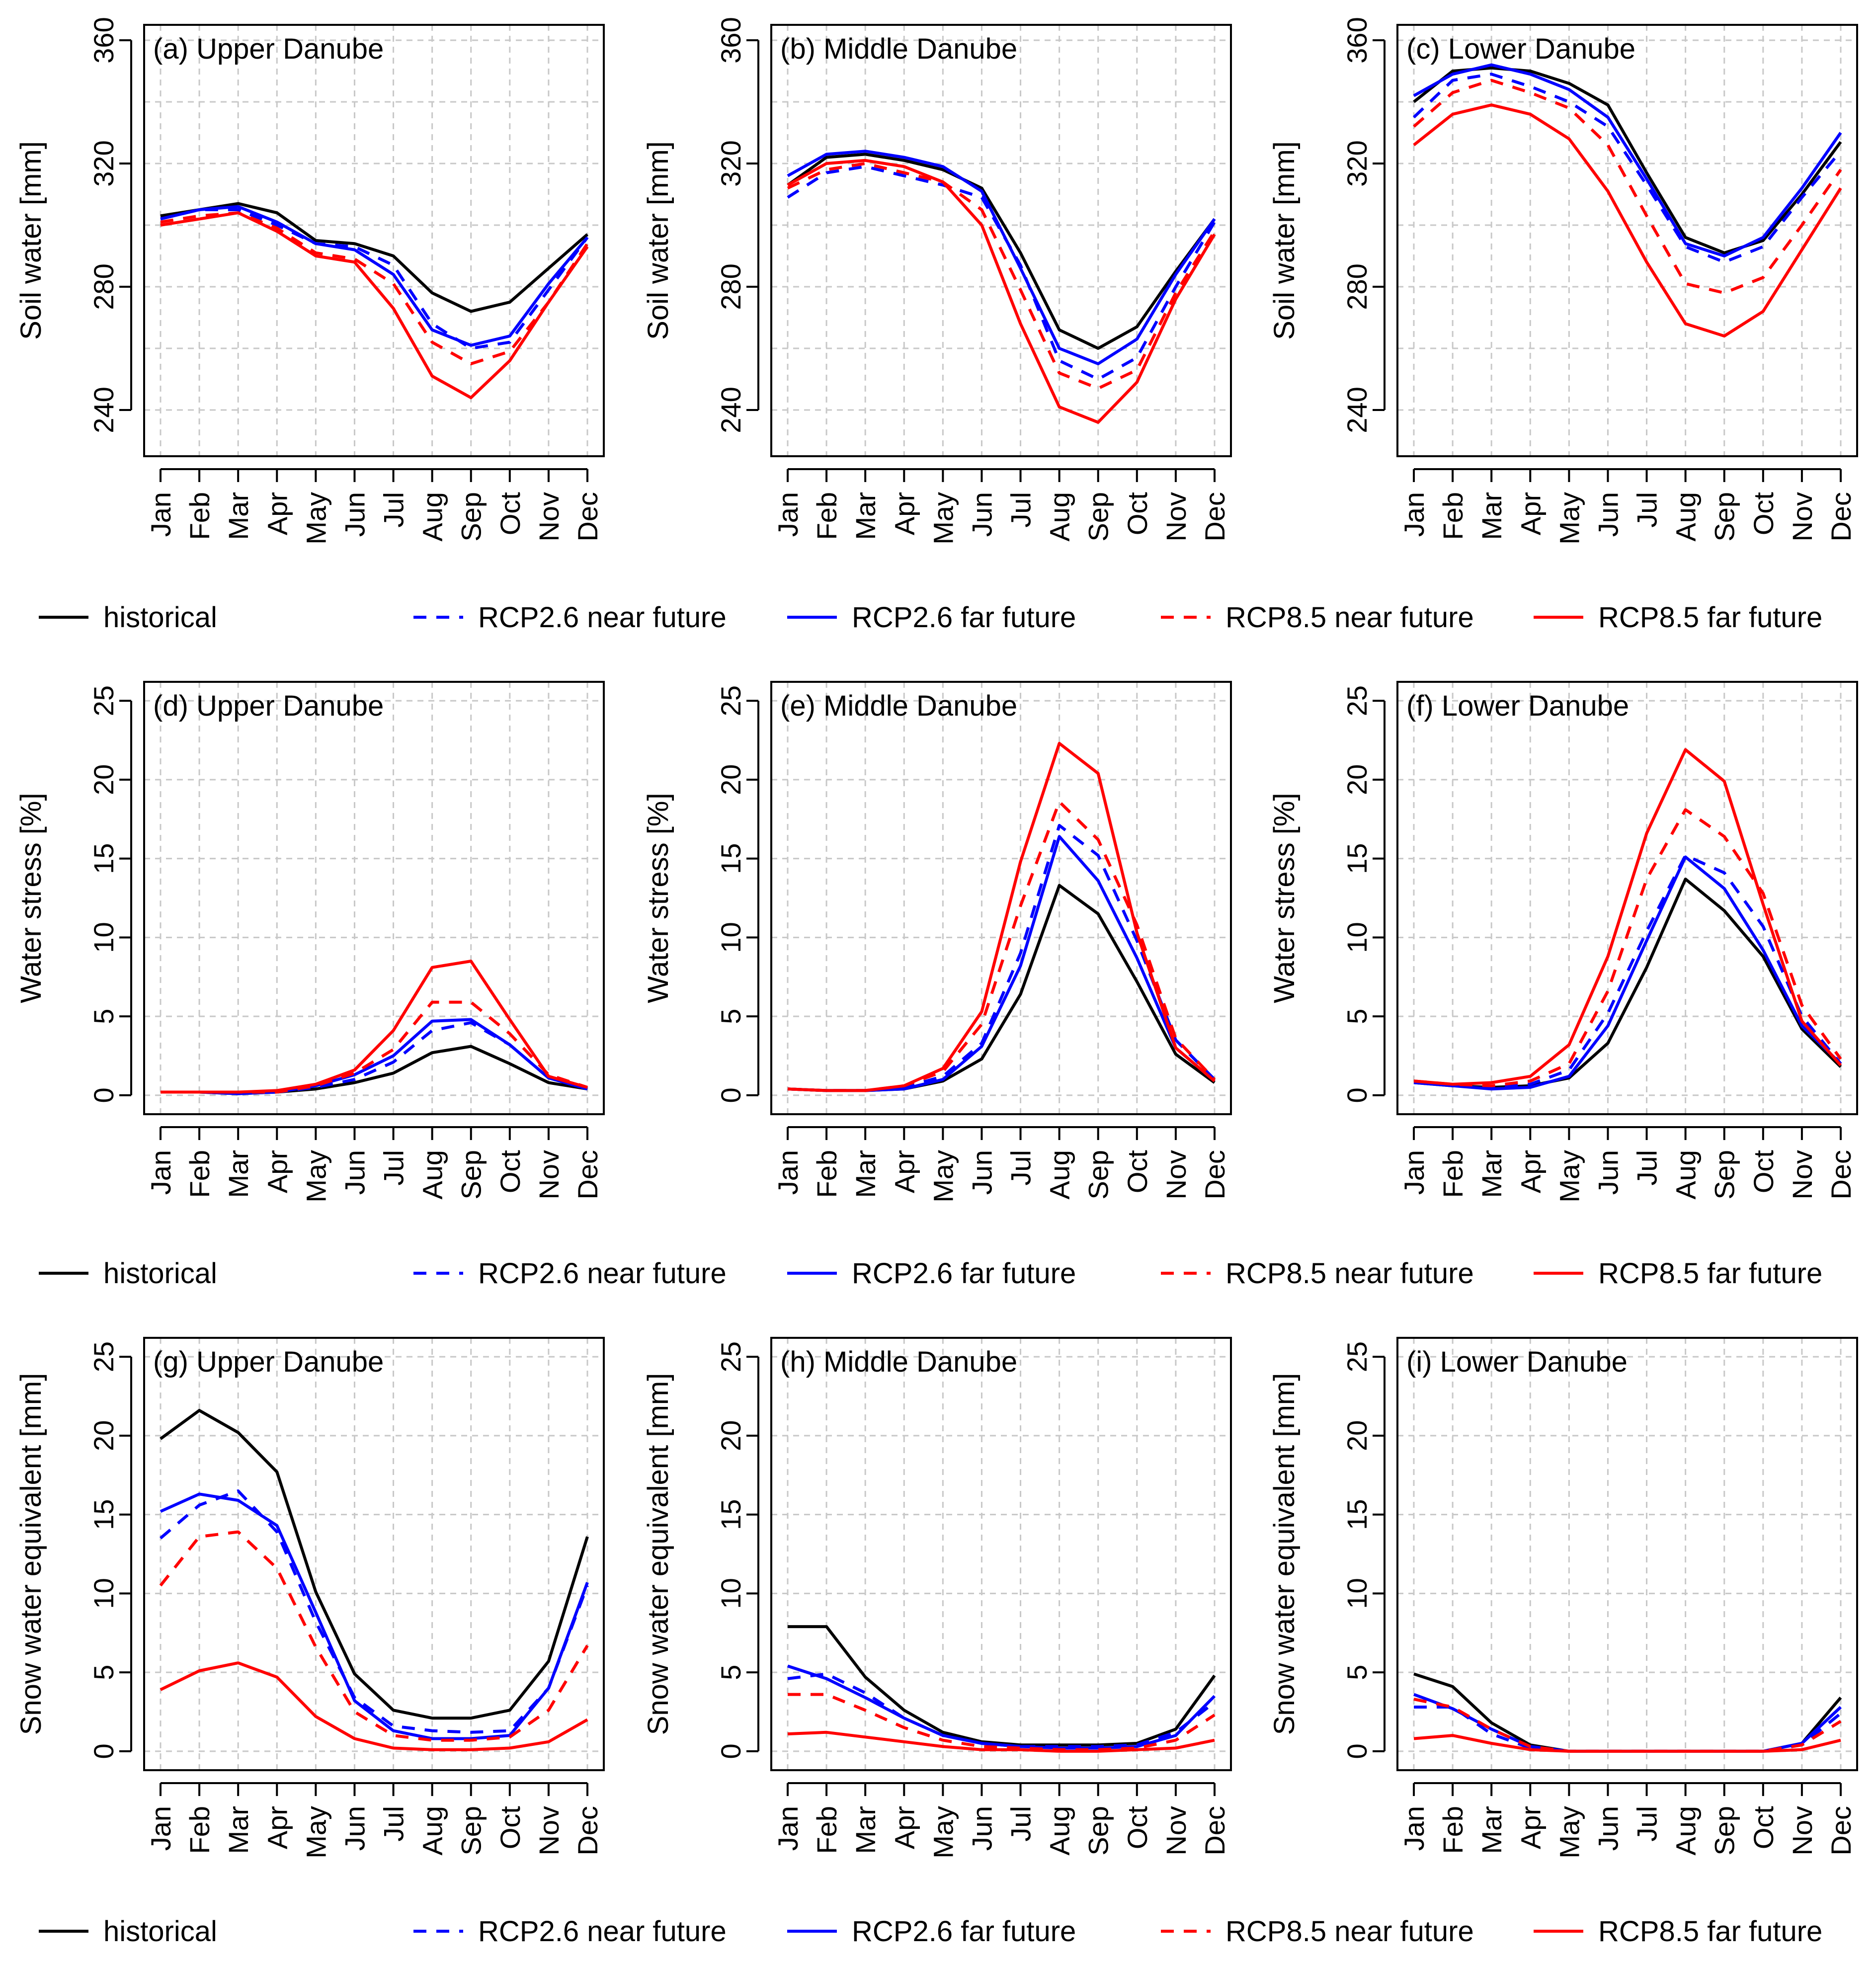  Describe the element at coordinates (374, 258) in the screenshot. I see `series-line-historical` at that location.